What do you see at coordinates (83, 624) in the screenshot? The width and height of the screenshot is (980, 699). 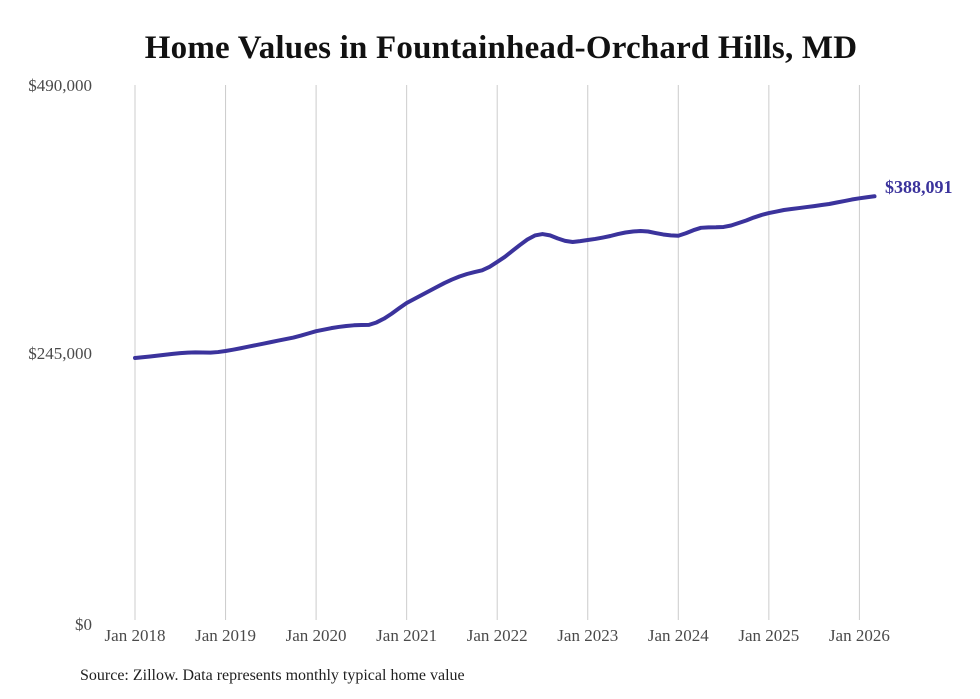 I see `y-axis-label-0: $0` at bounding box center [83, 624].